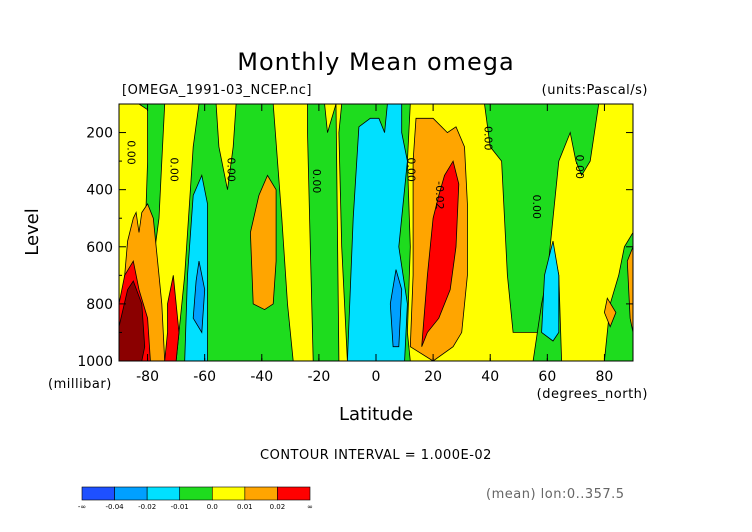  I want to click on x-tick-label: 20, so click(433, 377).